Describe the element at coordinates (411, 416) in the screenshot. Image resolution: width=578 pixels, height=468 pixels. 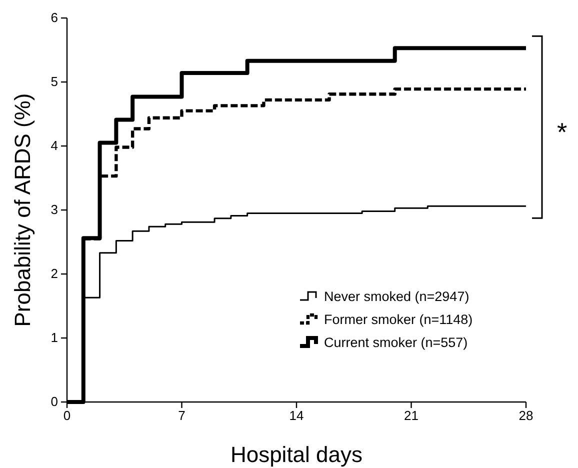
I see `x-tick-label: 21` at that location.